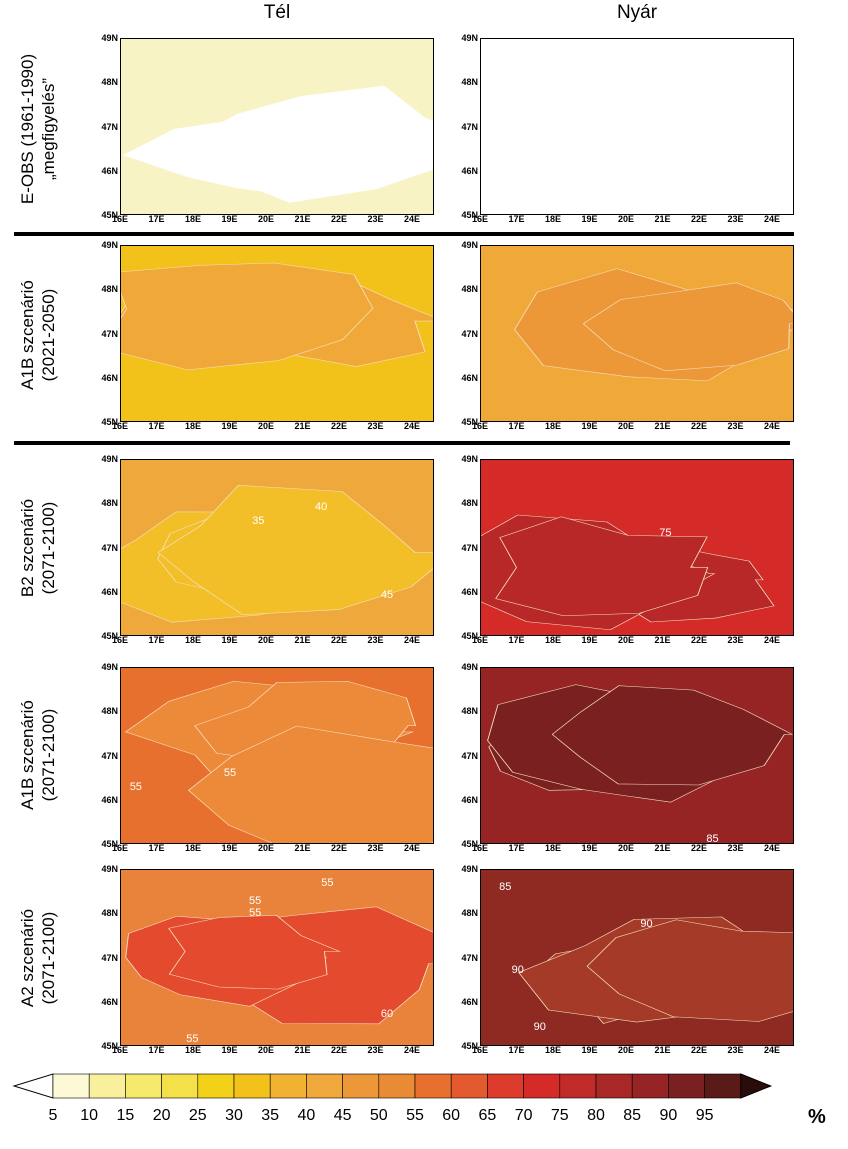 The width and height of the screenshot is (848, 1149). What do you see at coordinates (38, 335) in the screenshot?
I see `row-label-a1b-2021: A1B szcenárió (2021-2050)` at bounding box center [38, 335].